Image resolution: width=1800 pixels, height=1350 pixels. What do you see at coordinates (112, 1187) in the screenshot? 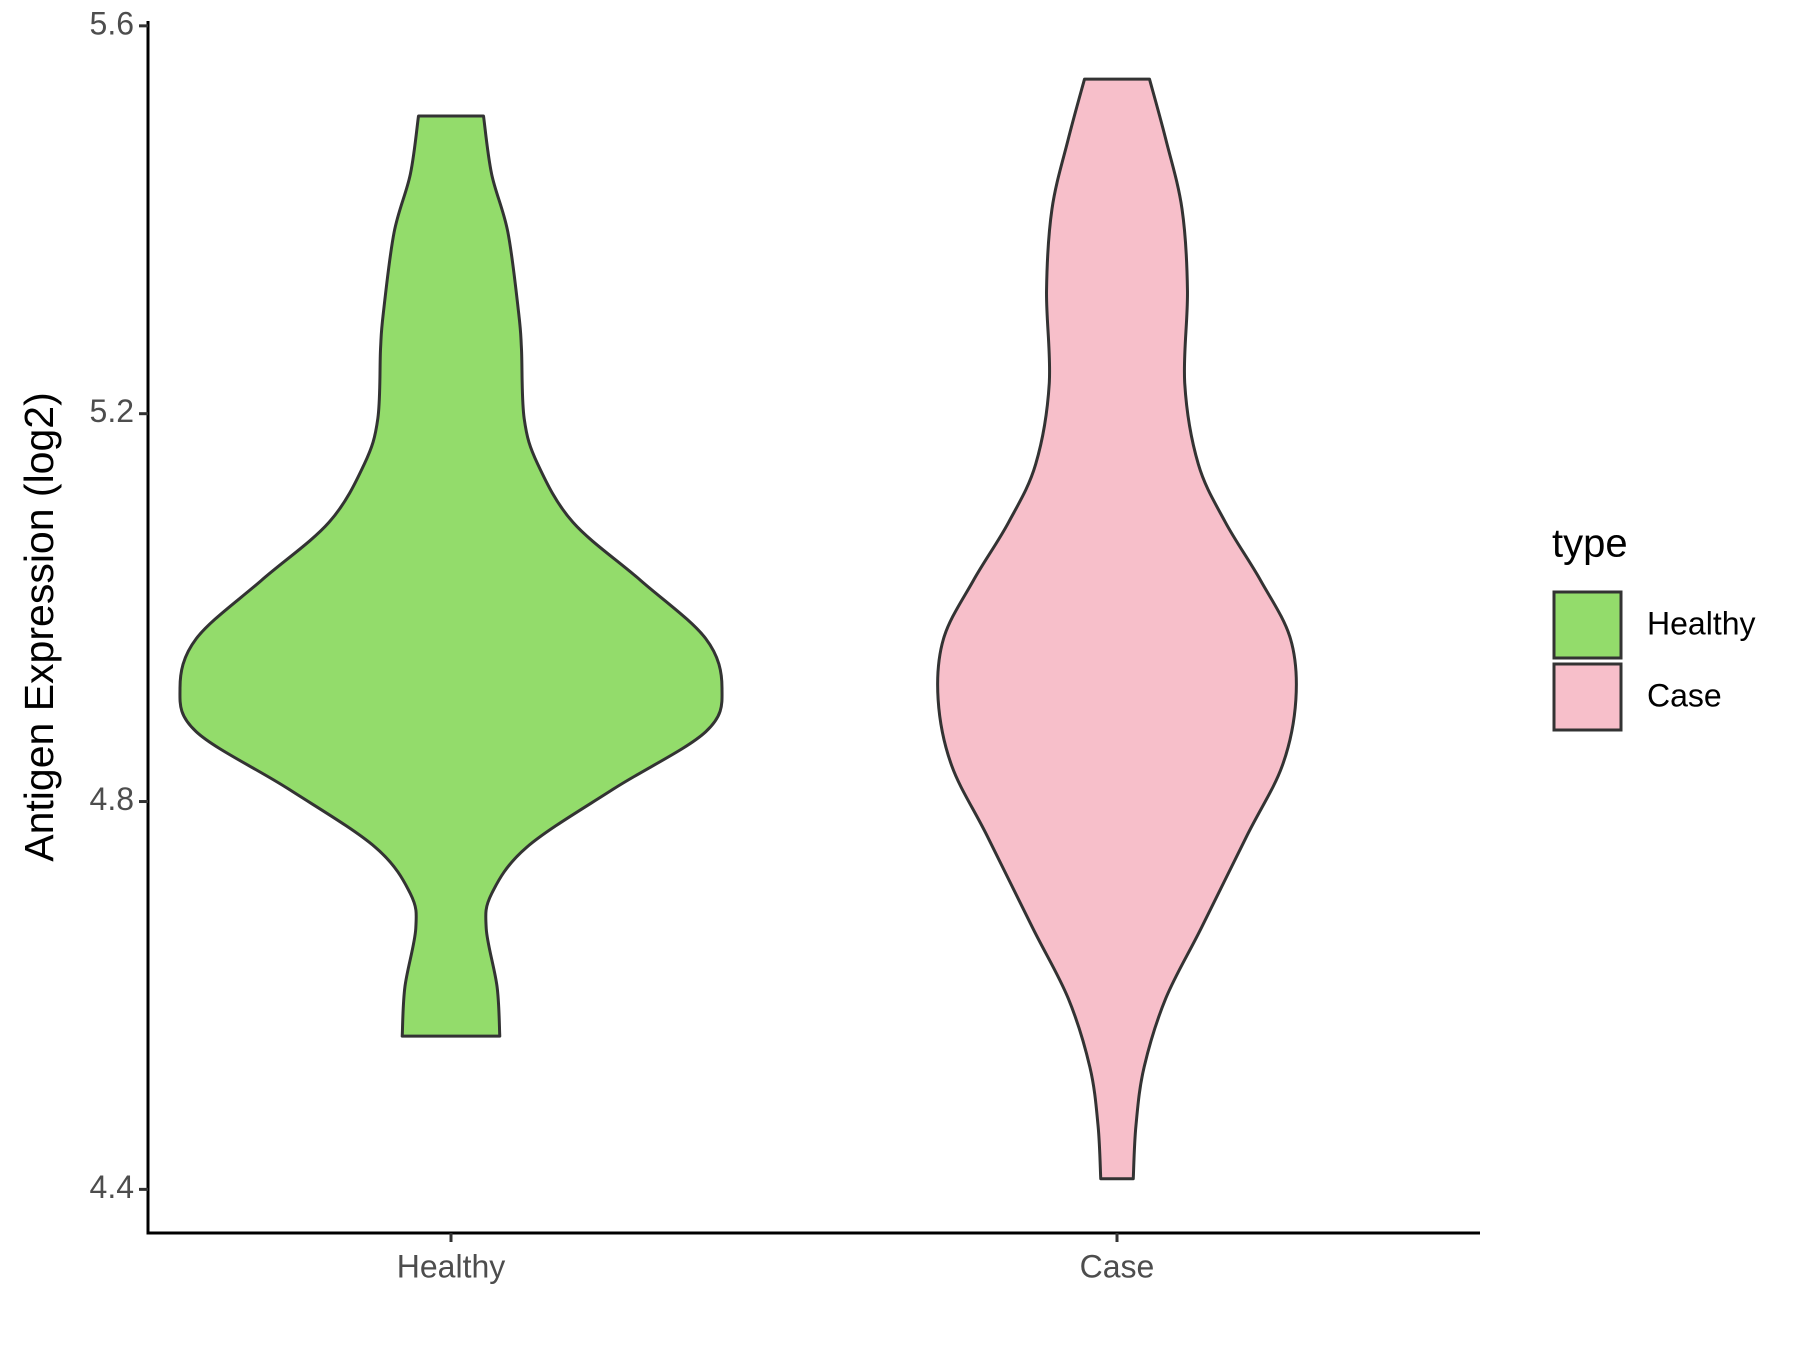
I see `y-tick-label: 4.4` at bounding box center [112, 1187].